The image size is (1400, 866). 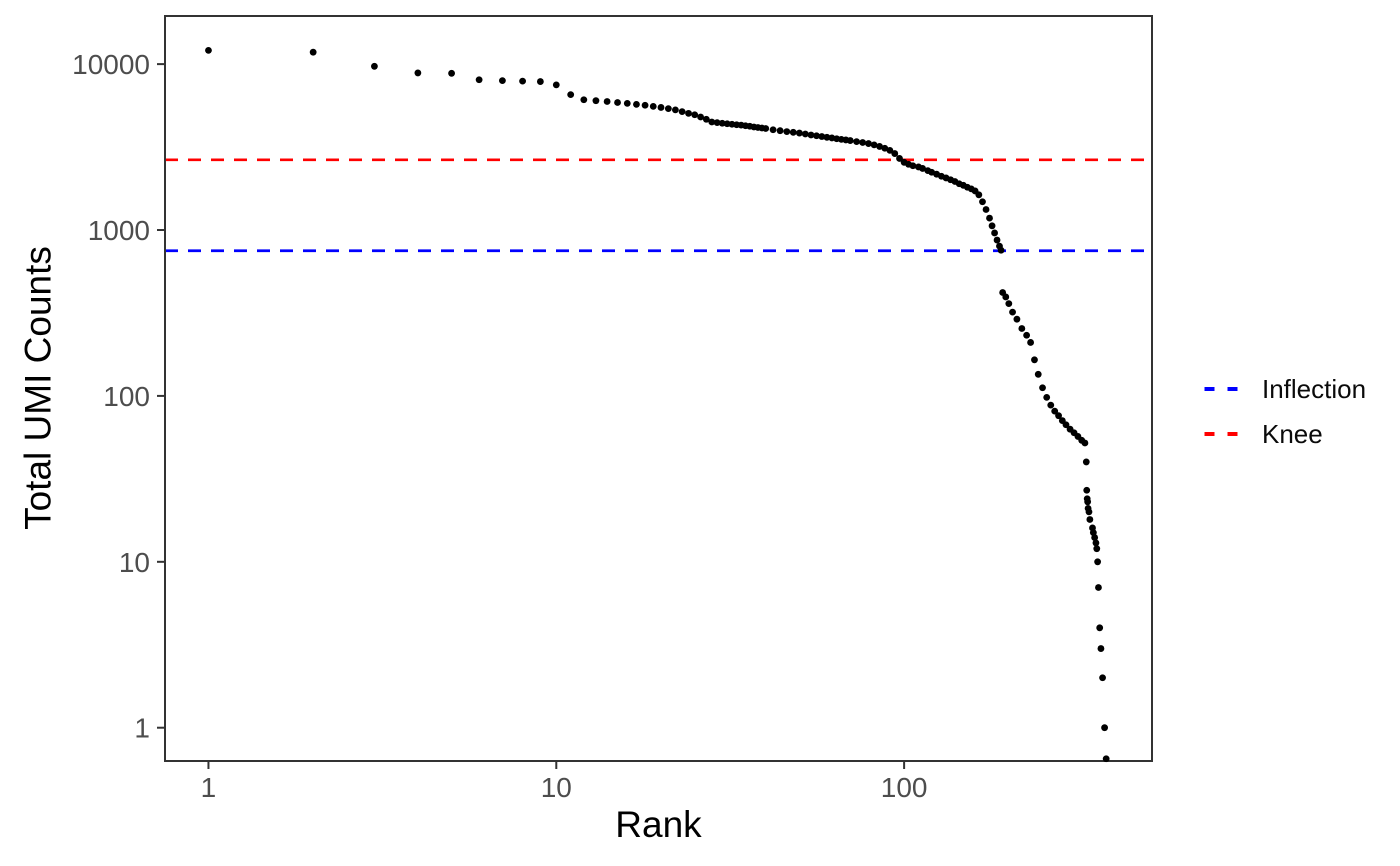 What do you see at coordinates (119, 230) in the screenshot?
I see `y-tick-label: 1000` at bounding box center [119, 230].